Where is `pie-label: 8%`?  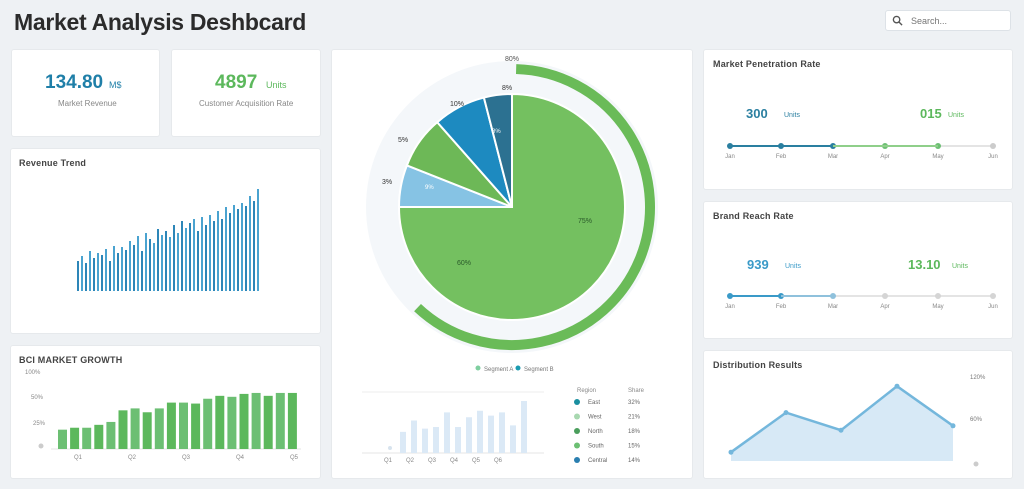 pie-label: 8% is located at coordinates (507, 88).